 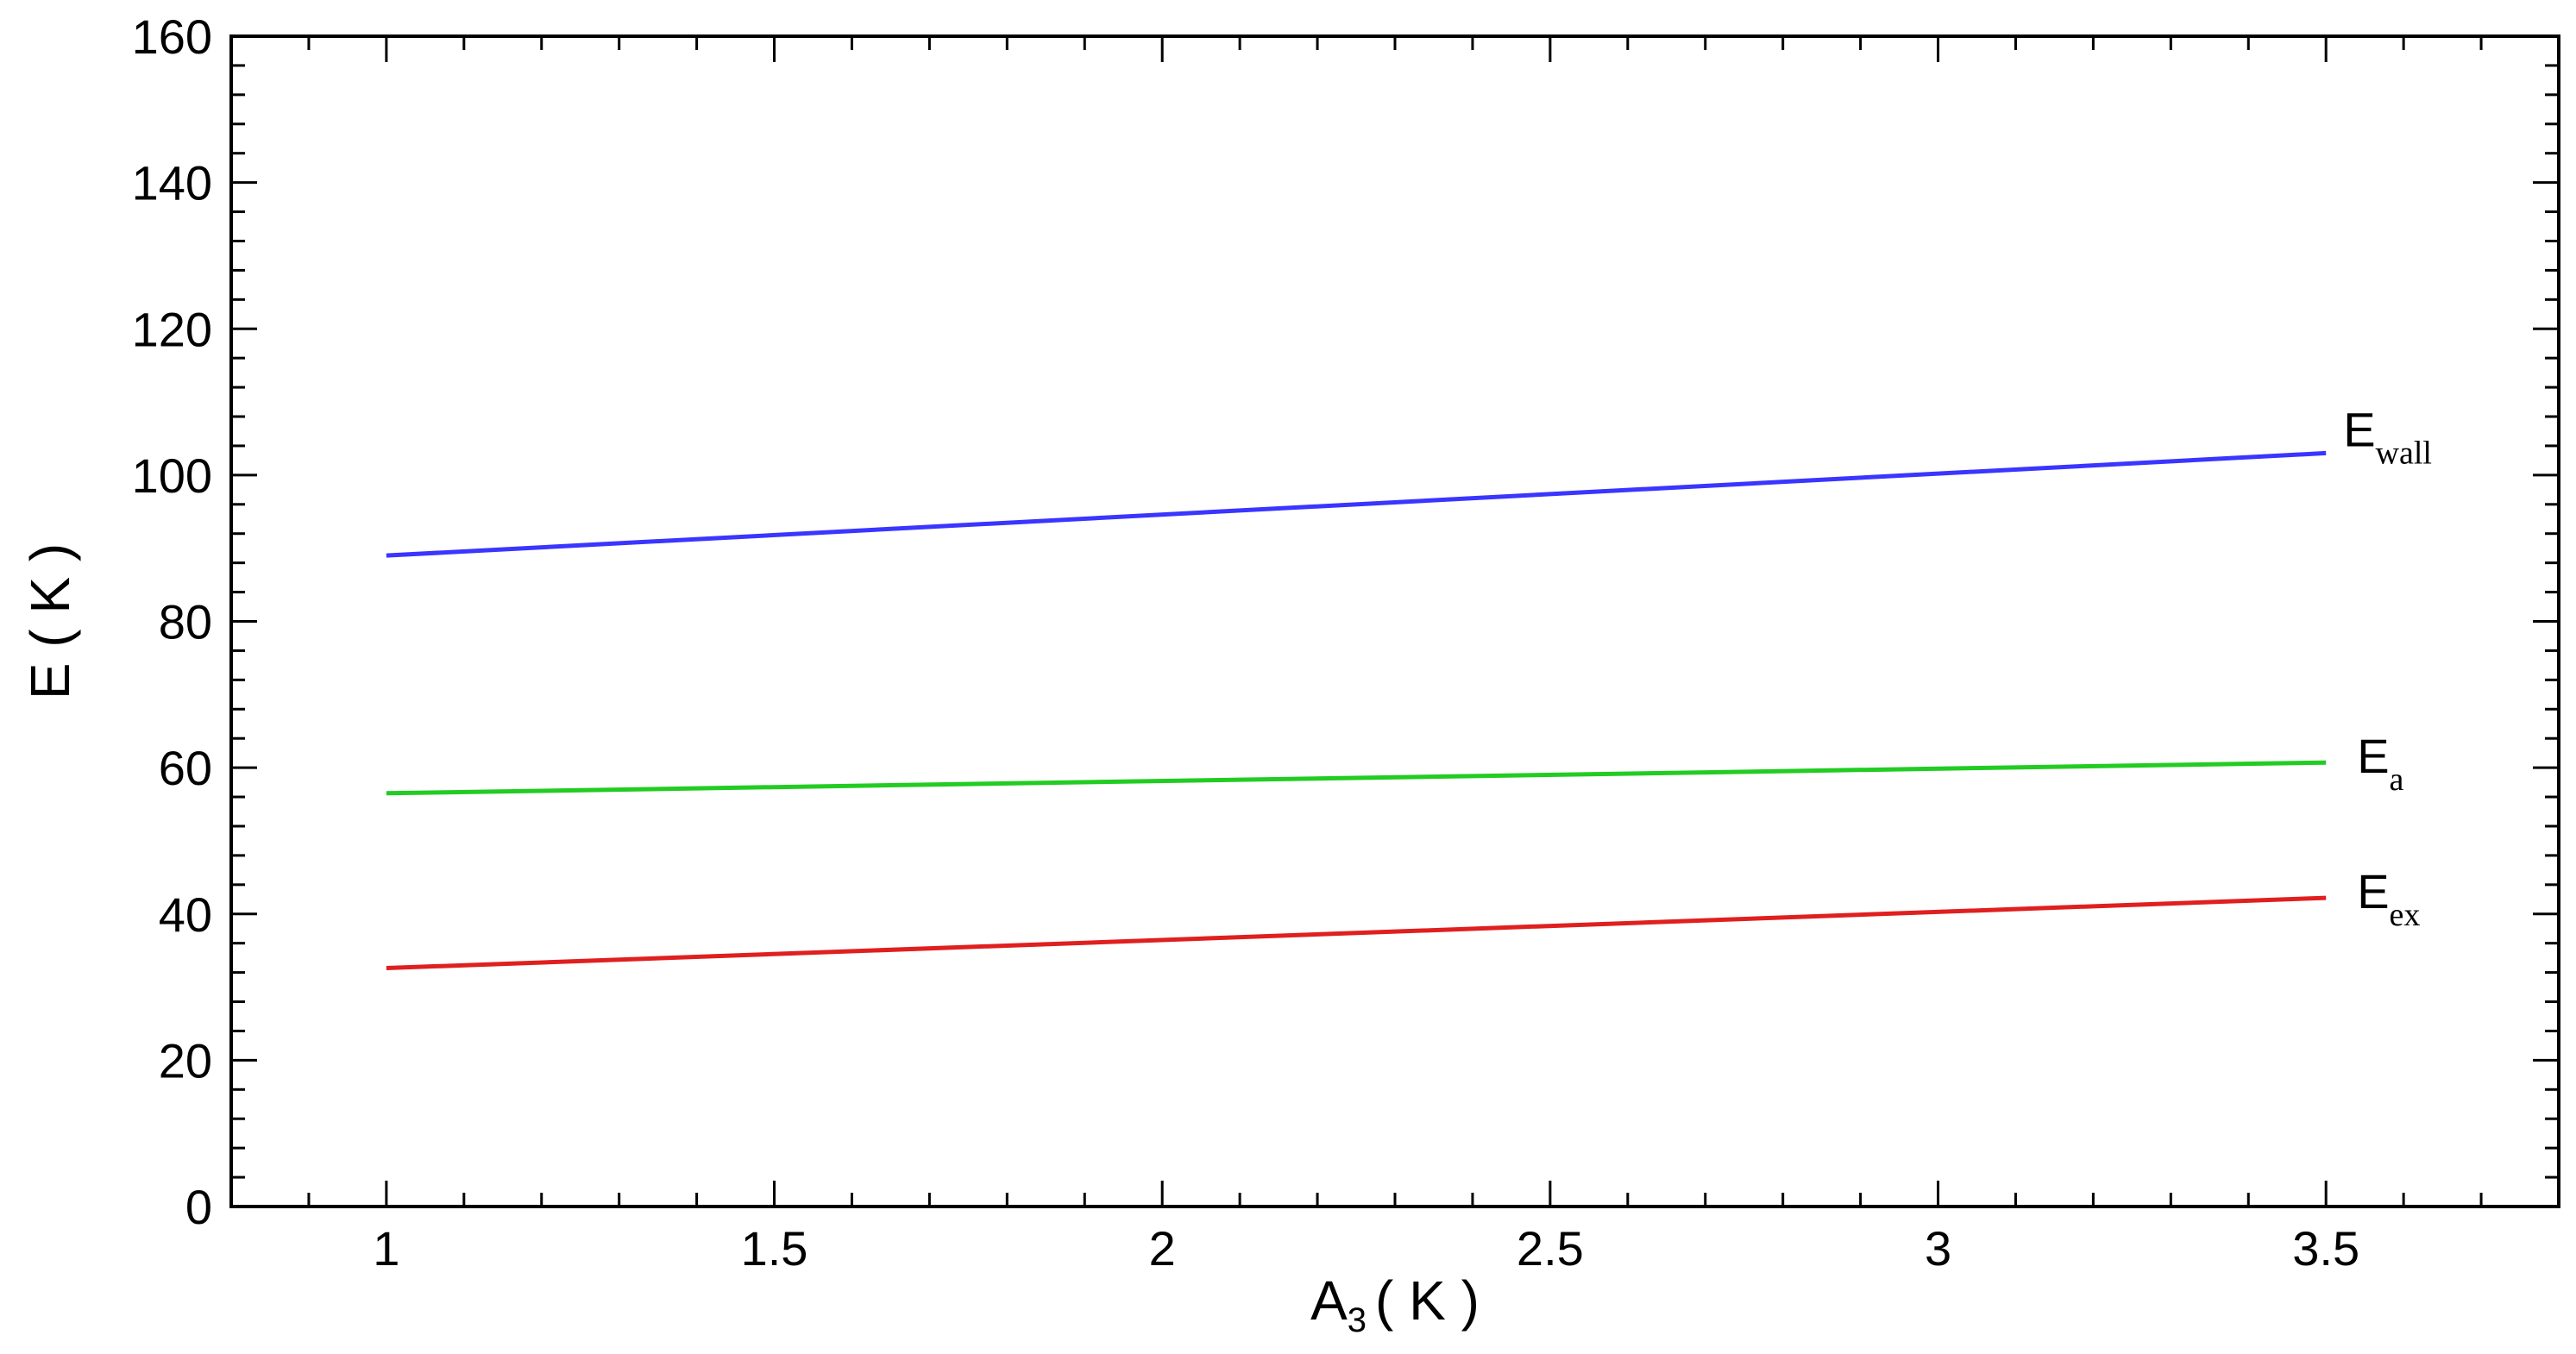 What do you see at coordinates (1329, 1301) in the screenshot?
I see `x-axis-title-main: A` at bounding box center [1329, 1301].